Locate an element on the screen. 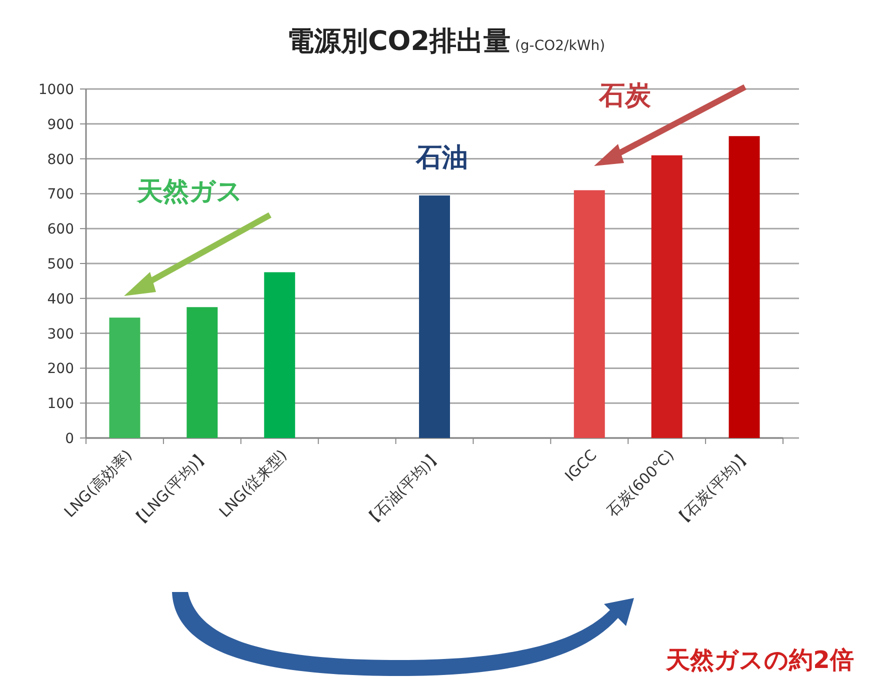  chart-subtitle: (g-CO2/kWh) is located at coordinates (558, 46).